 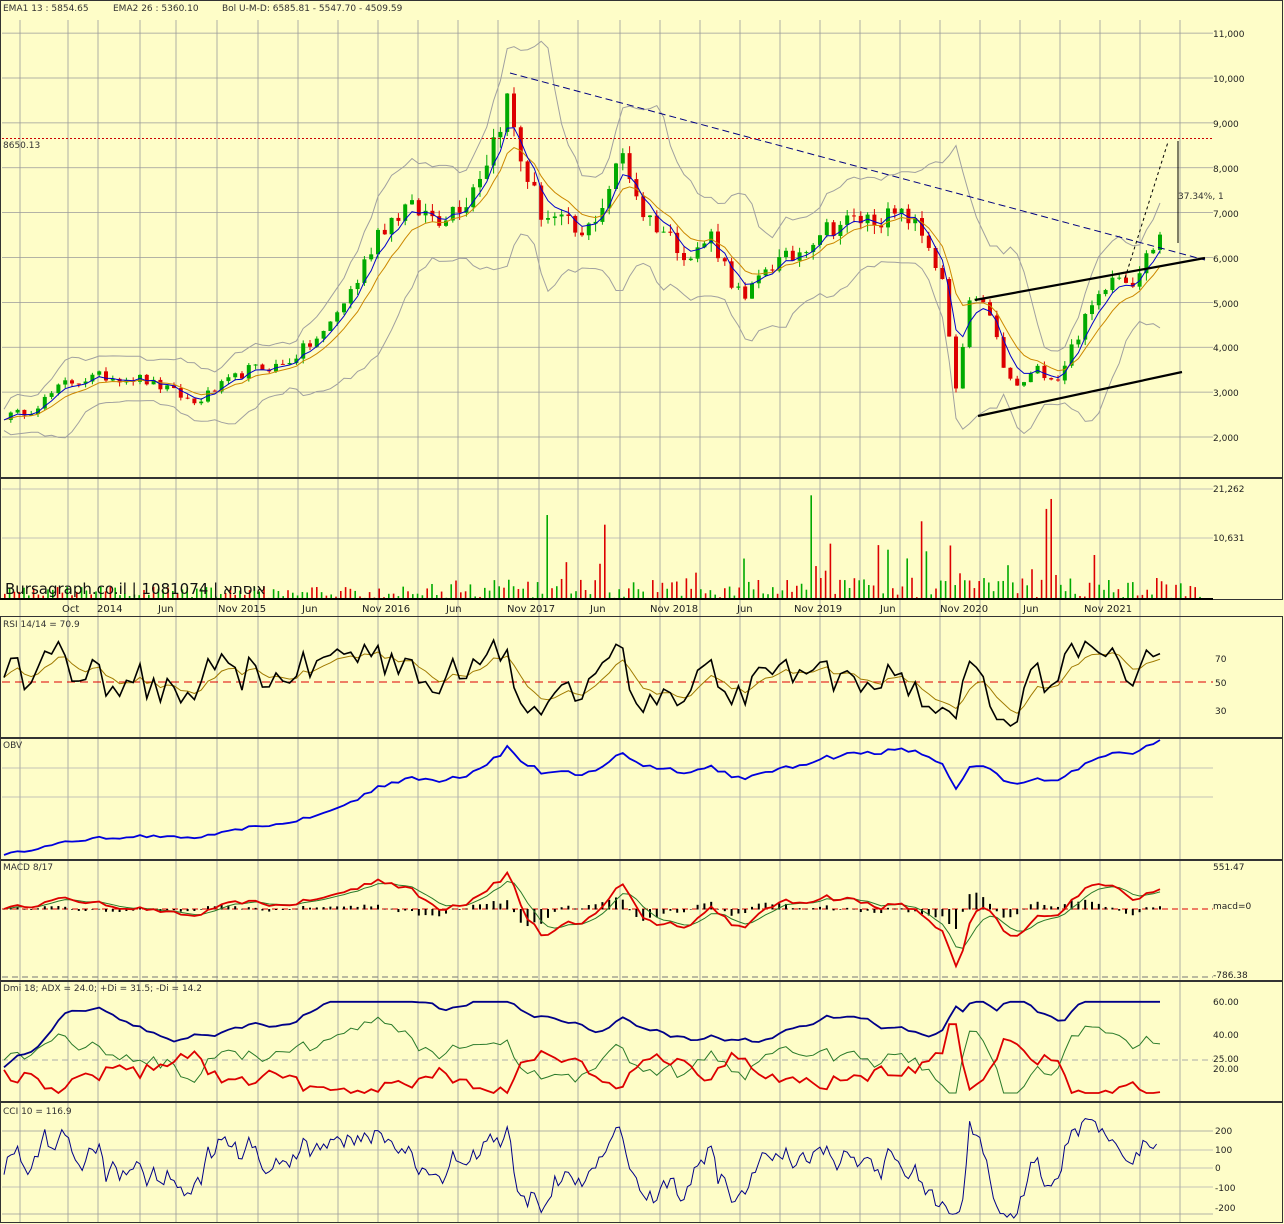 I want to click on panel-border, so click(x=641, y=1041).